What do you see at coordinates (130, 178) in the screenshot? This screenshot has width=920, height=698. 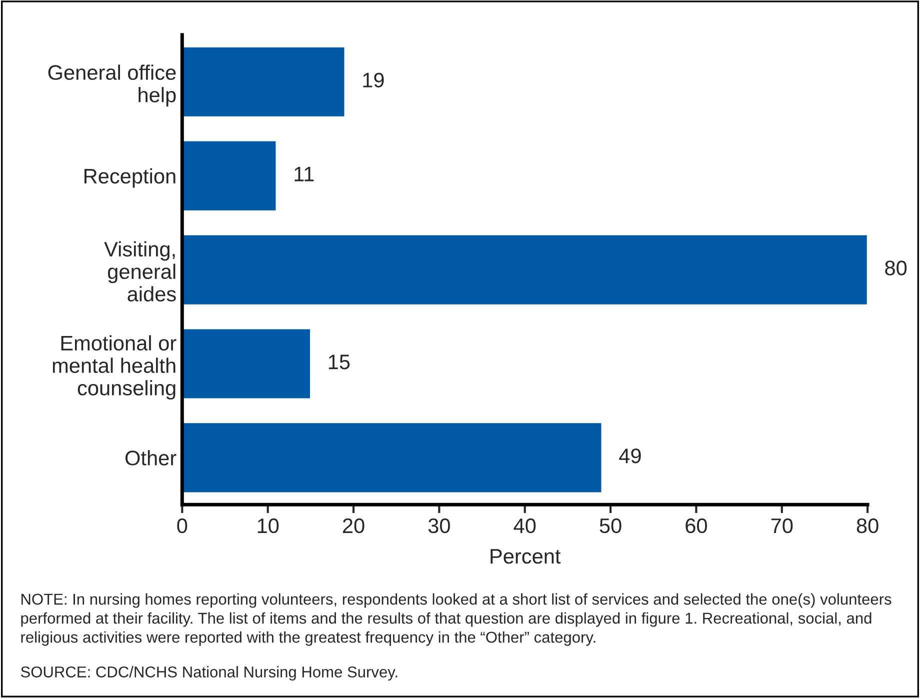 I see `y-tick-label: Reception` at bounding box center [130, 178].